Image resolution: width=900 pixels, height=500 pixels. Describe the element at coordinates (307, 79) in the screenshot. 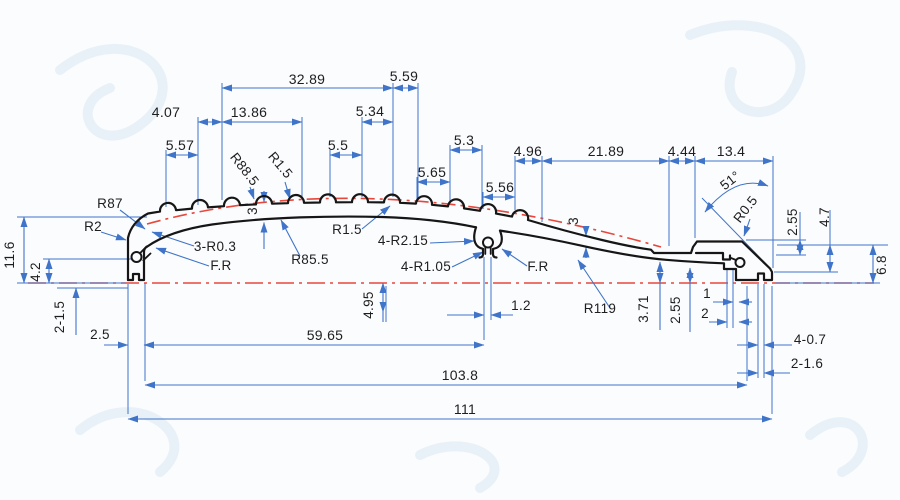

I see `dim-32-89: 32.89` at that location.